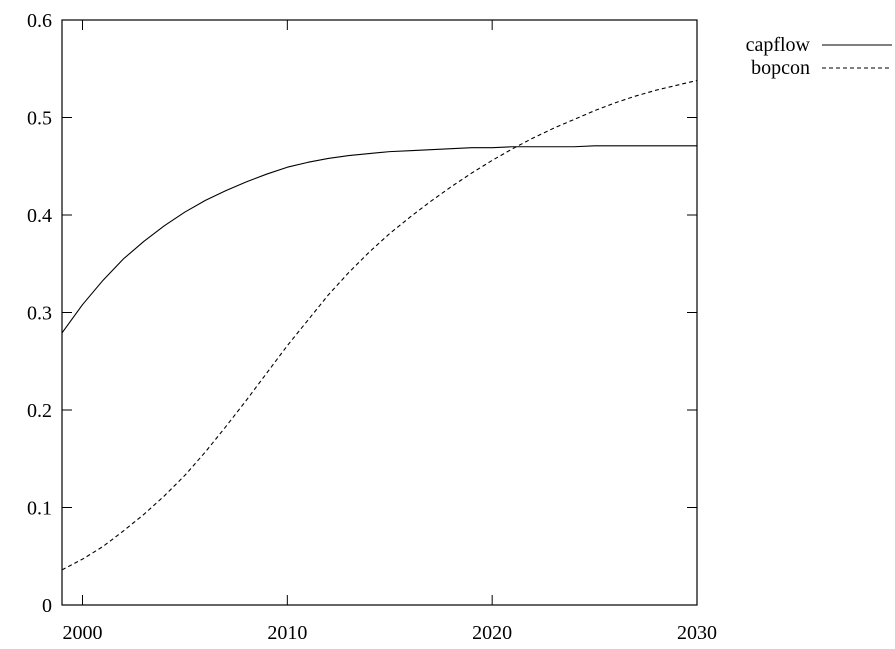 The height and width of the screenshot is (649, 895). Describe the element at coordinates (778, 45) in the screenshot. I see `legend-label-capflow: capflow` at that location.